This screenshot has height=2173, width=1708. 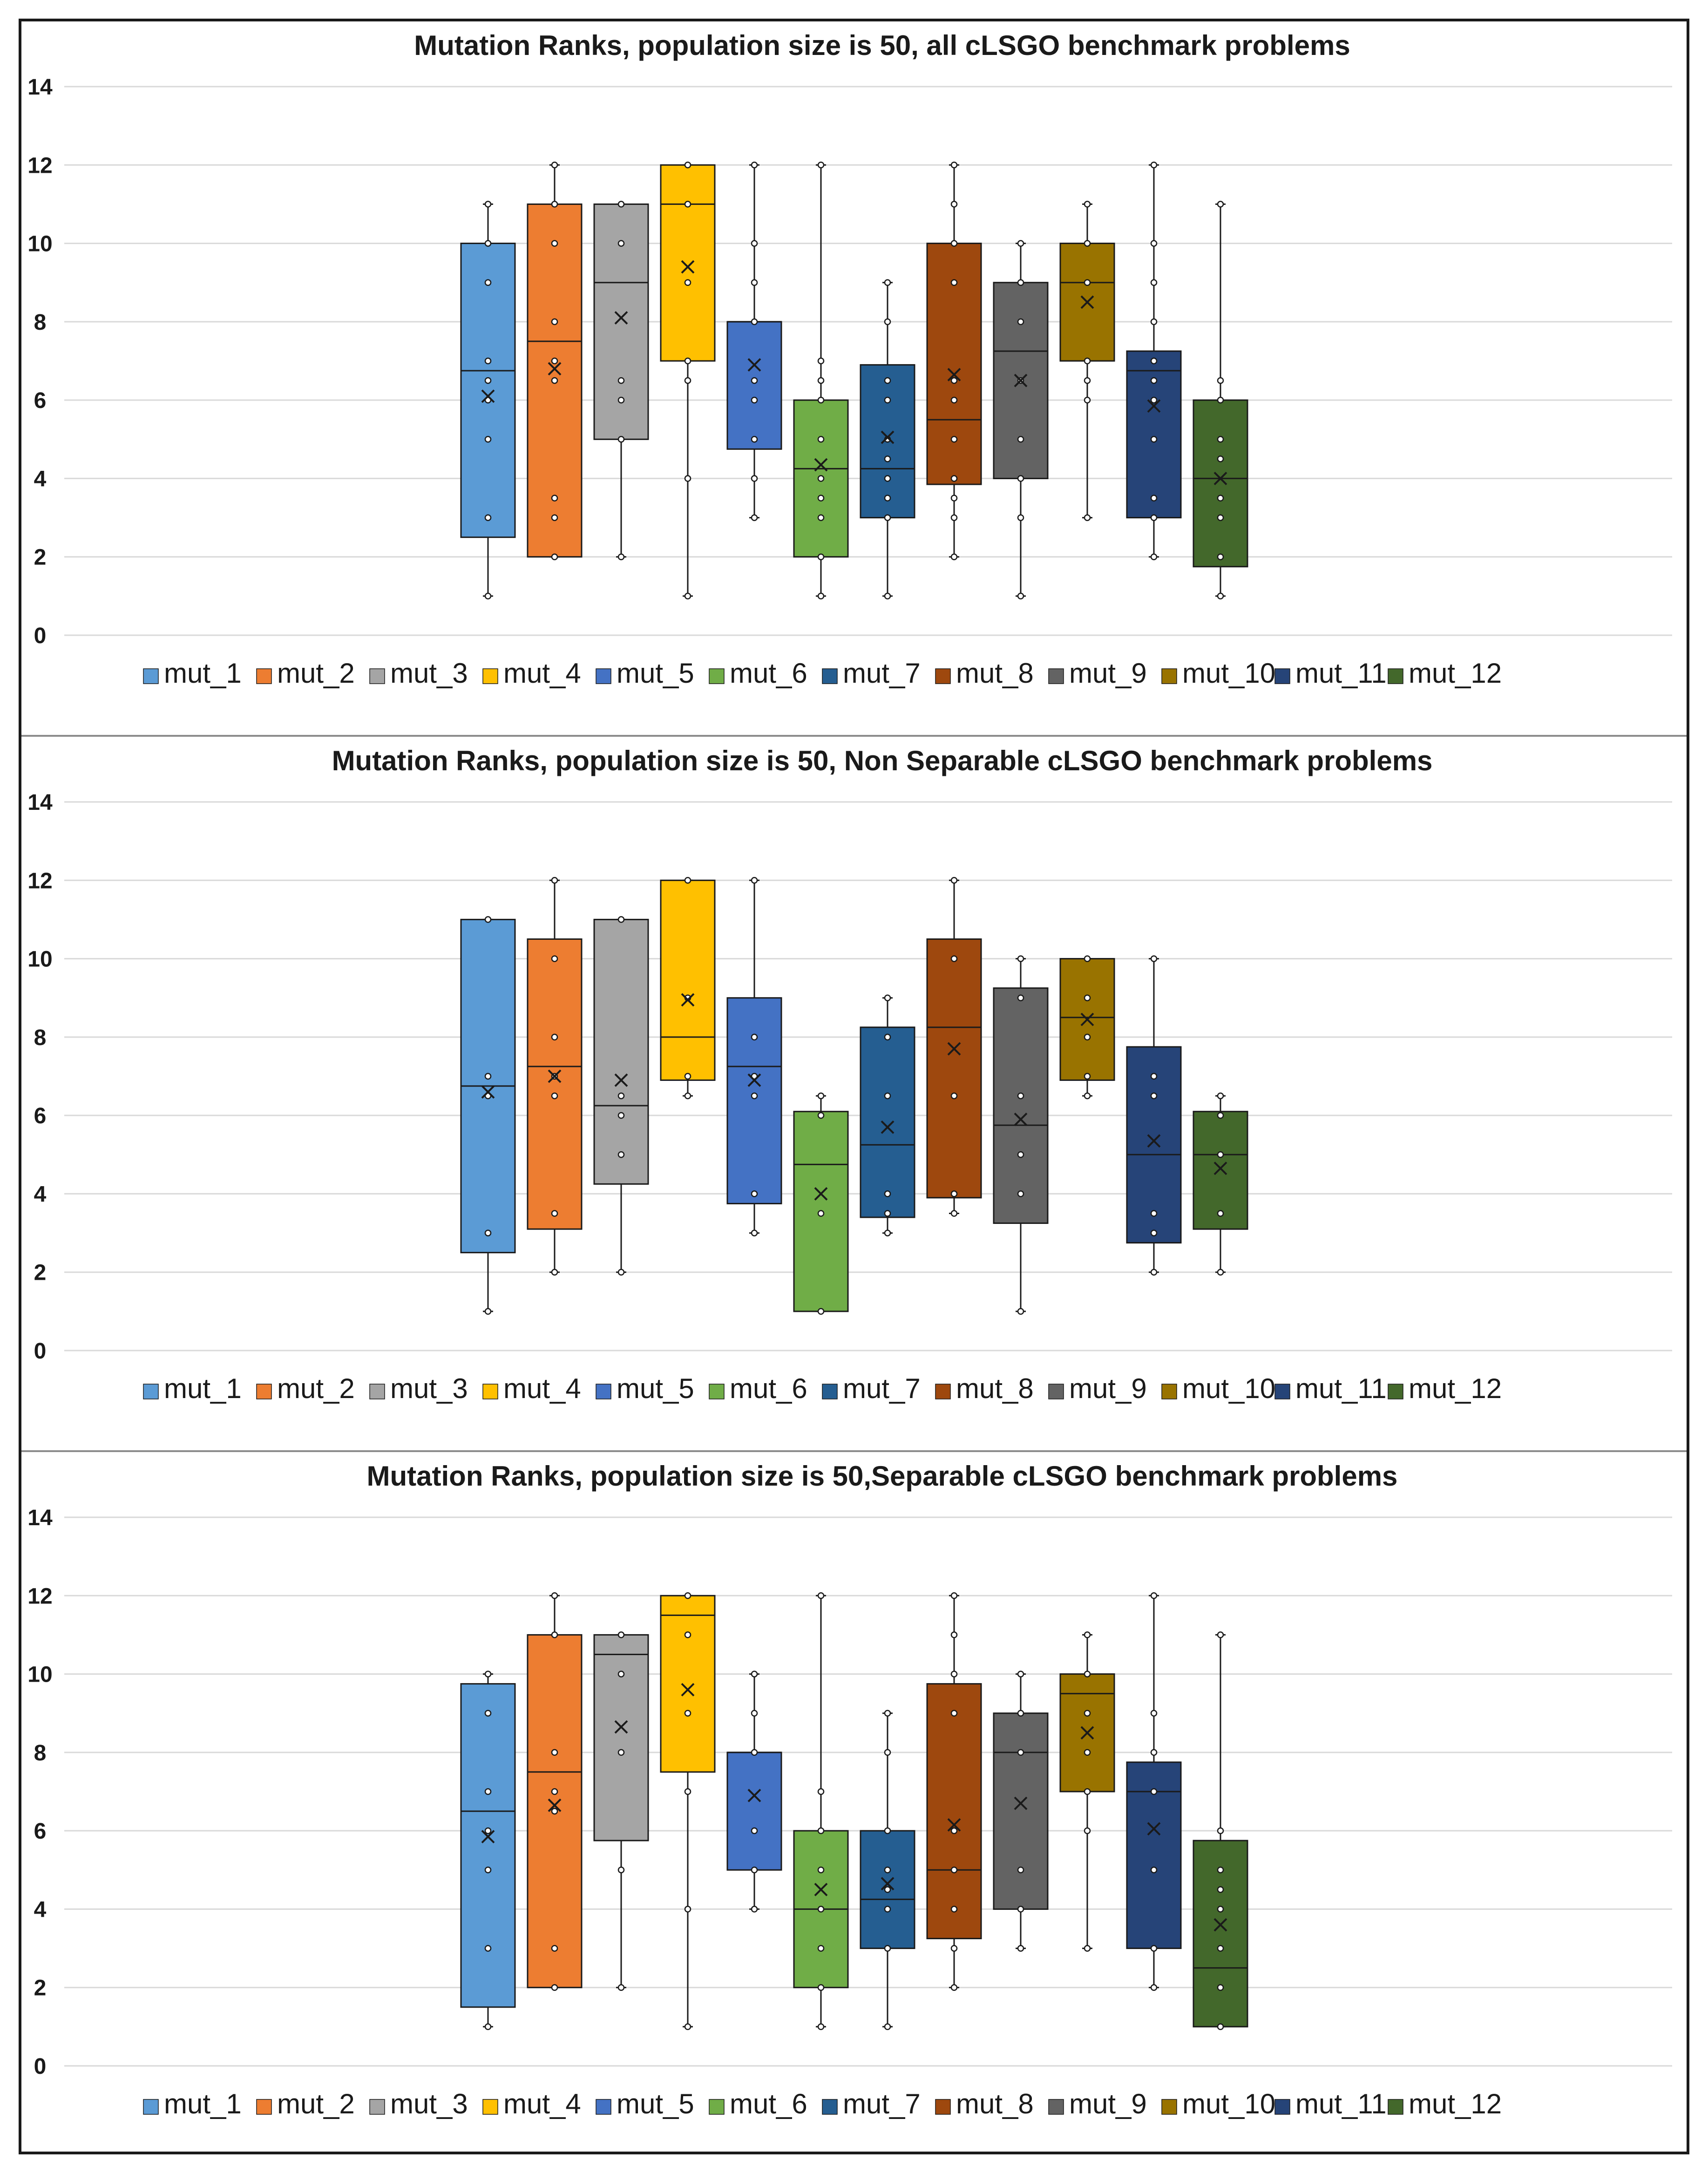 I want to click on legend-item-mut_2: mut_2, so click(x=305, y=1389).